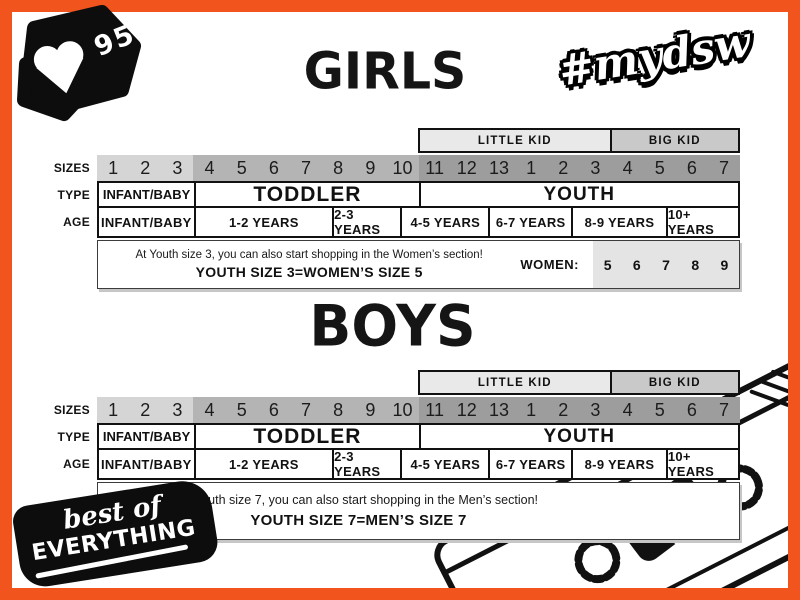 The height and width of the screenshot is (600, 800). Describe the element at coordinates (392, 326) in the screenshot. I see `boys-title: BOYS` at that location.